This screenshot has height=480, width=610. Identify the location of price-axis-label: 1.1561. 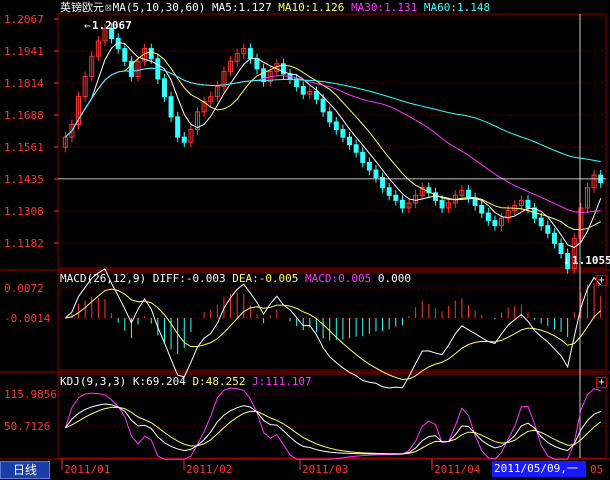
(24, 147).